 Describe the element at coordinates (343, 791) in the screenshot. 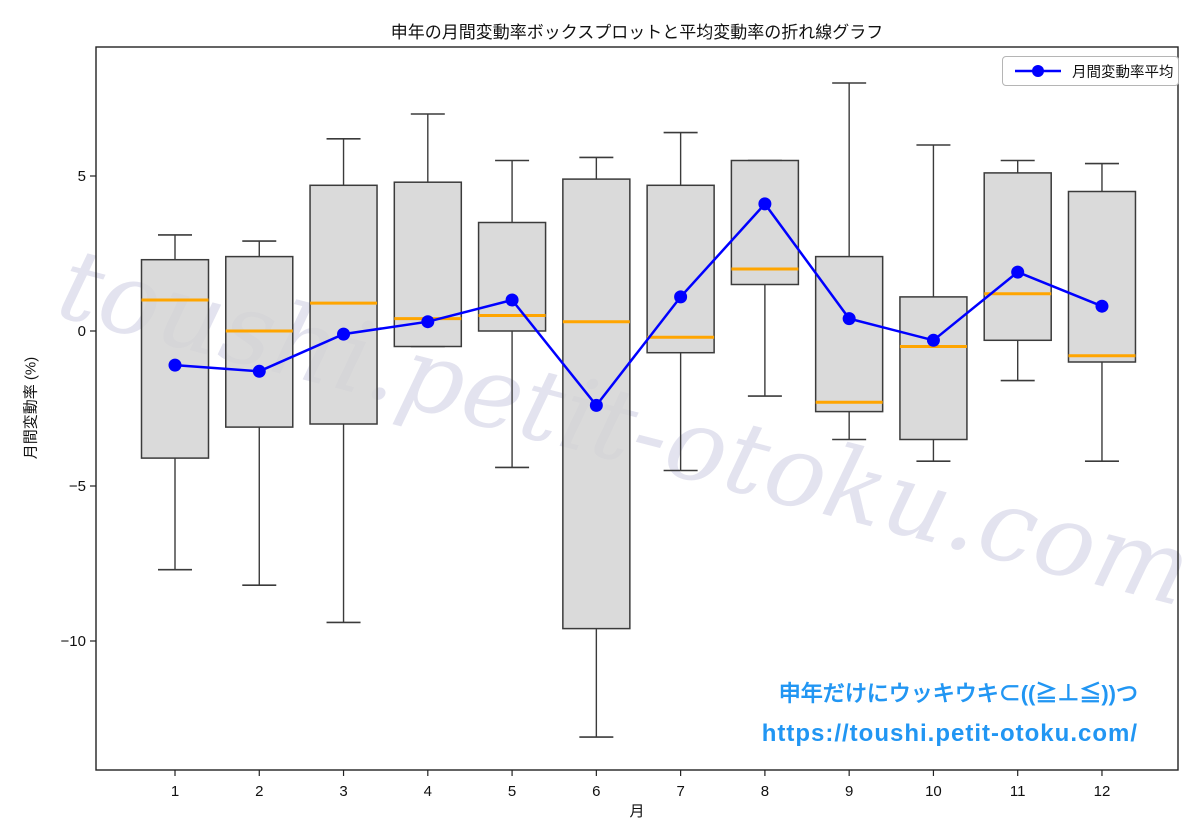

I see `x-tick-label: 3` at that location.